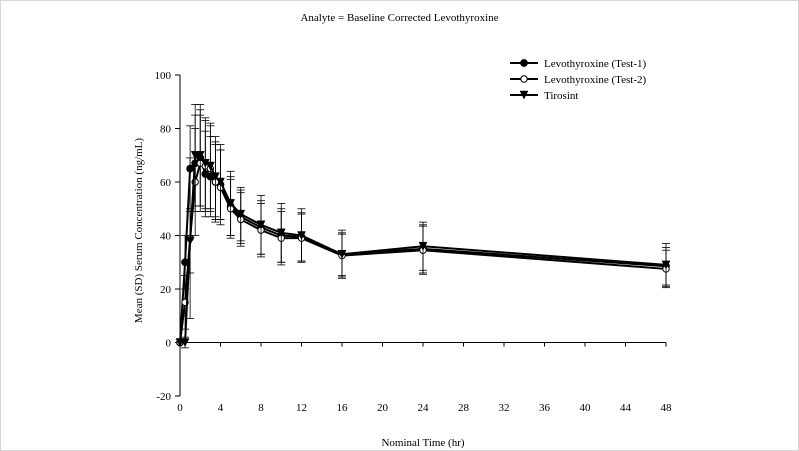 The width and height of the screenshot is (799, 451). What do you see at coordinates (586, 408) in the screenshot?
I see `x-tick-label: 40` at bounding box center [586, 408].